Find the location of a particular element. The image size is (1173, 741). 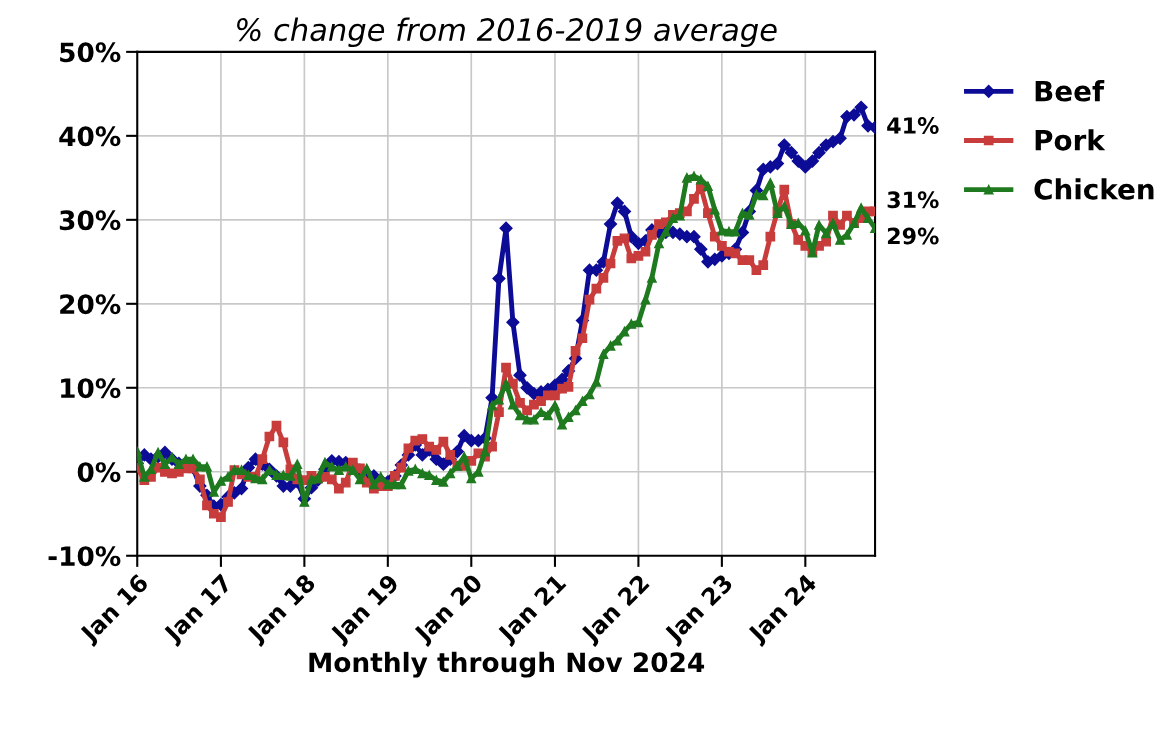

y-tick-label: -10% is located at coordinates (84, 556).